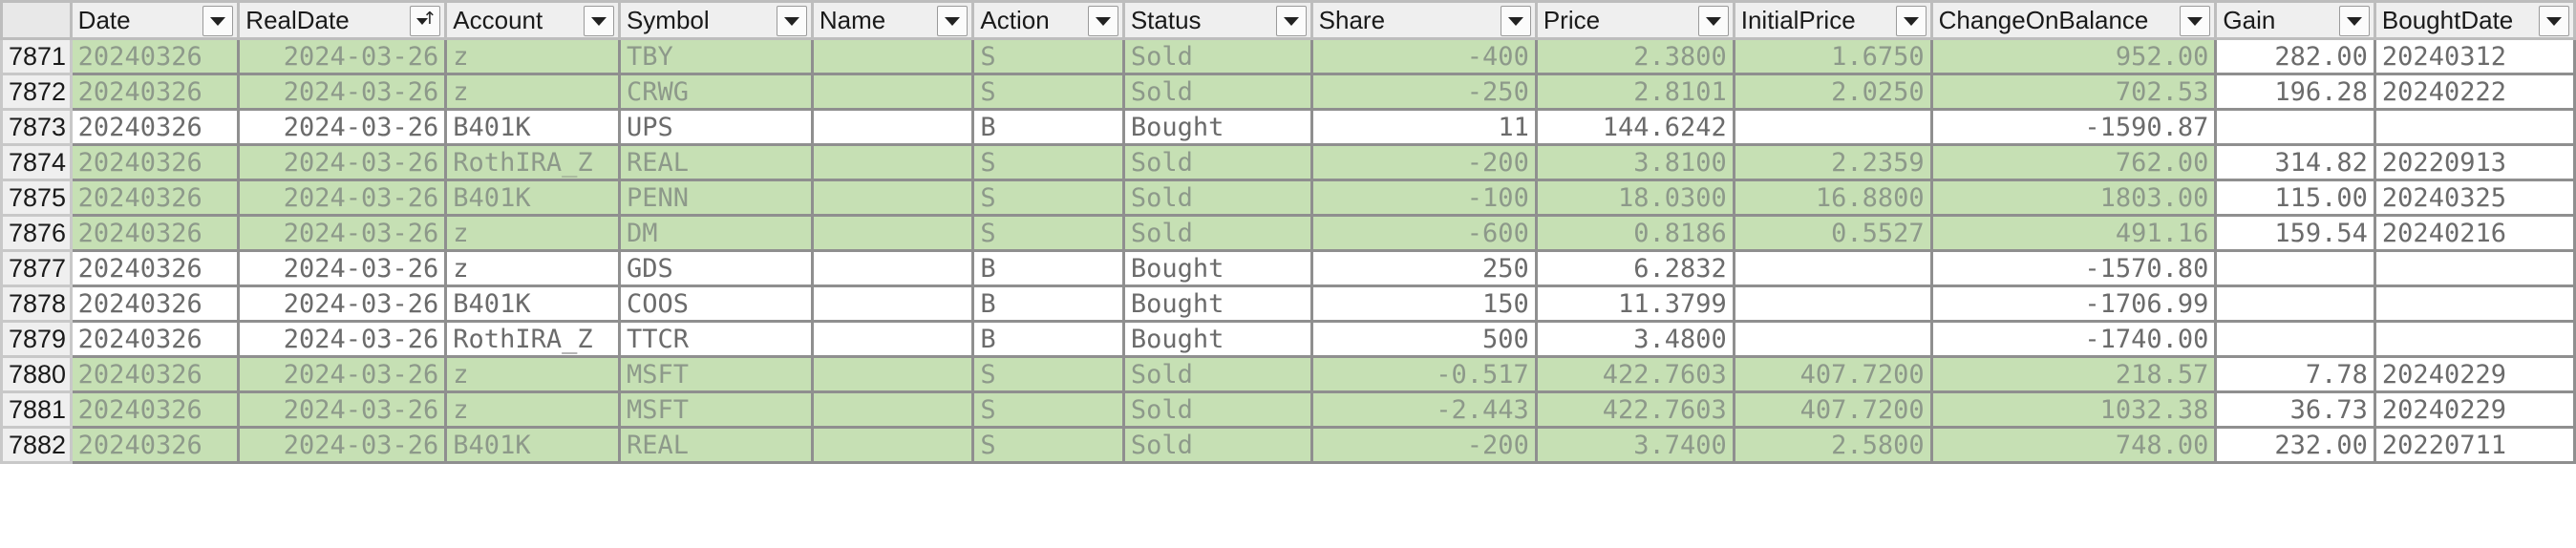 This screenshot has width=2576, height=548. Describe the element at coordinates (2073, 410) in the screenshot. I see `cell-change-on-balance: 1032.38` at that location.